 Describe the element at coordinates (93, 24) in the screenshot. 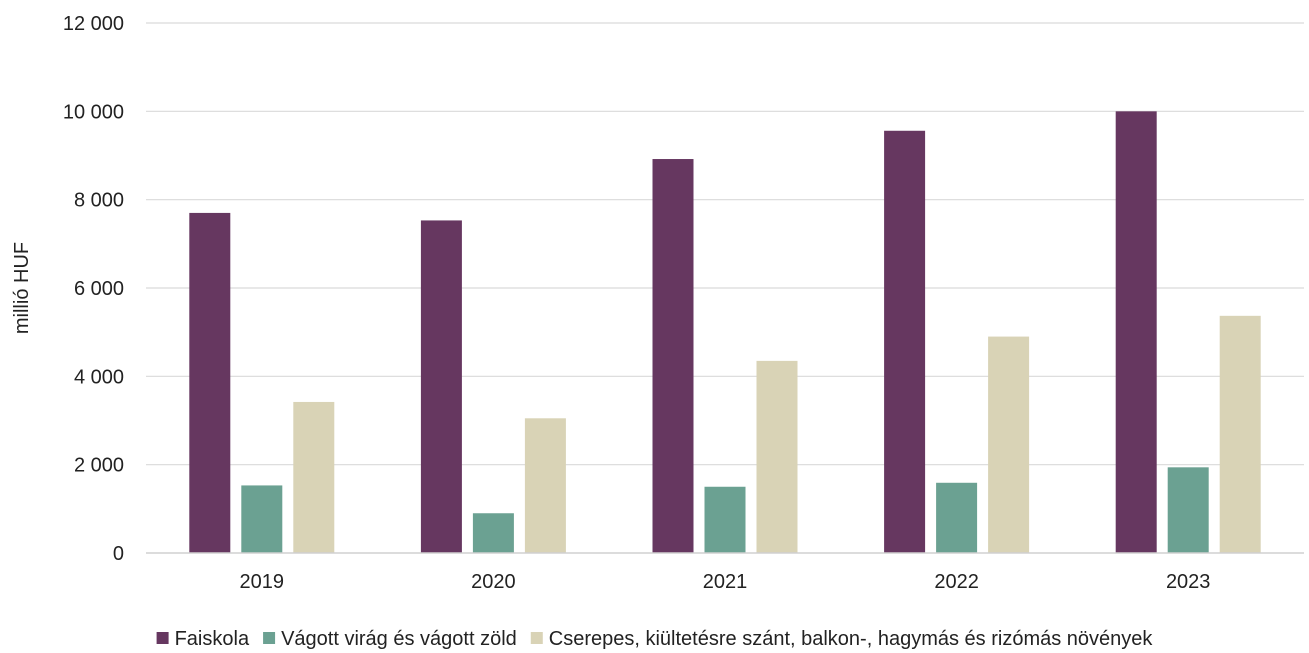

I see `y-tick-label: 12 000` at that location.